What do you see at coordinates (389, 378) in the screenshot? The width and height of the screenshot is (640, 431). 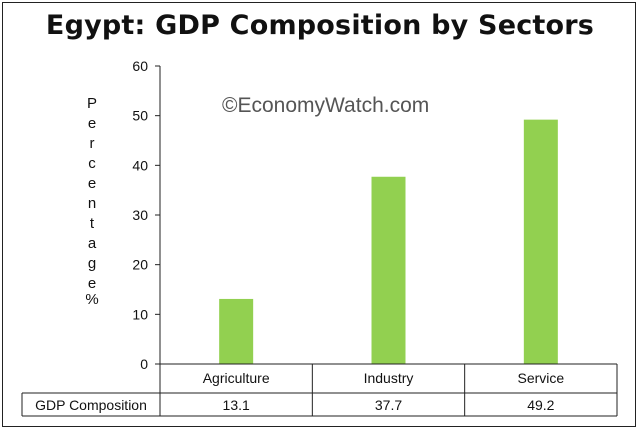 I see `category-label: Industry` at bounding box center [389, 378].